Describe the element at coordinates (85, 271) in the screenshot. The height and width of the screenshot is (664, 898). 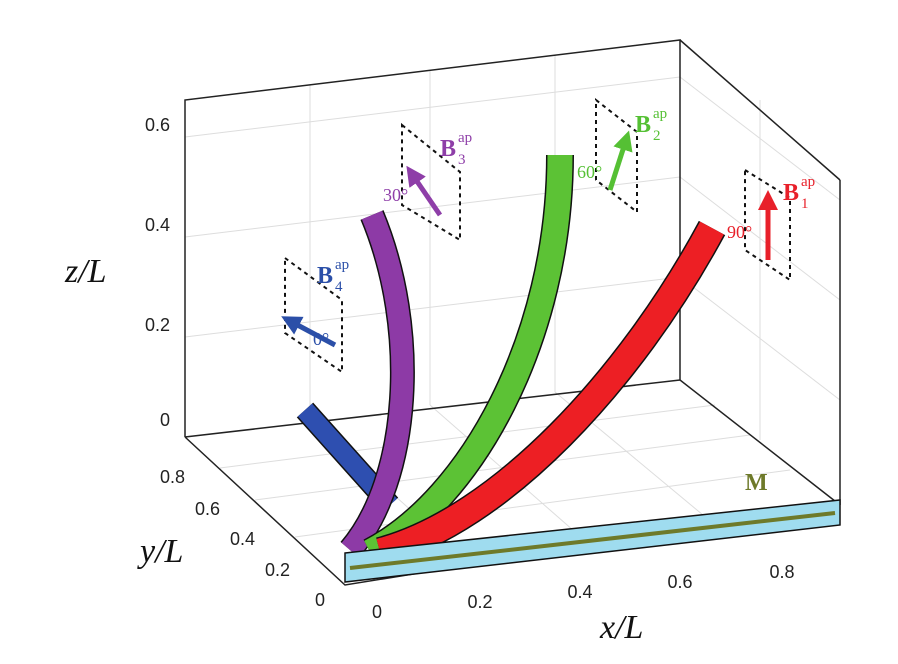
I see `z-axis-label: z/L` at that location.